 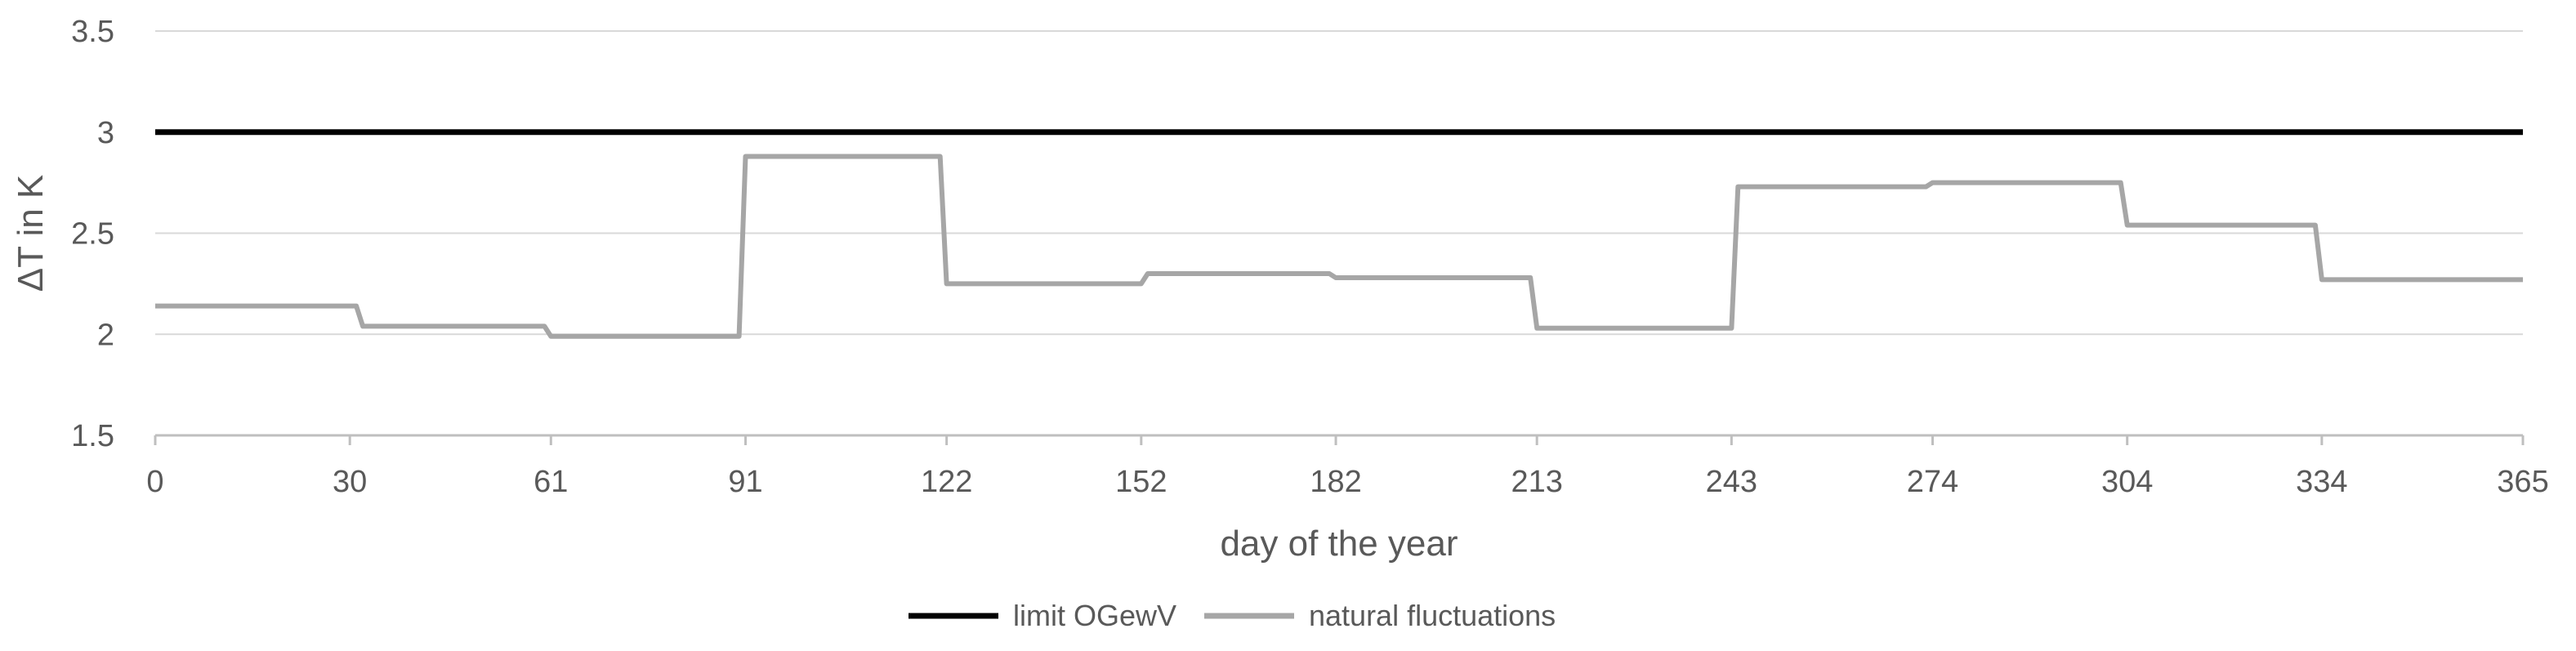 I want to click on y-axis-title: ΔT in K, so click(x=31, y=233).